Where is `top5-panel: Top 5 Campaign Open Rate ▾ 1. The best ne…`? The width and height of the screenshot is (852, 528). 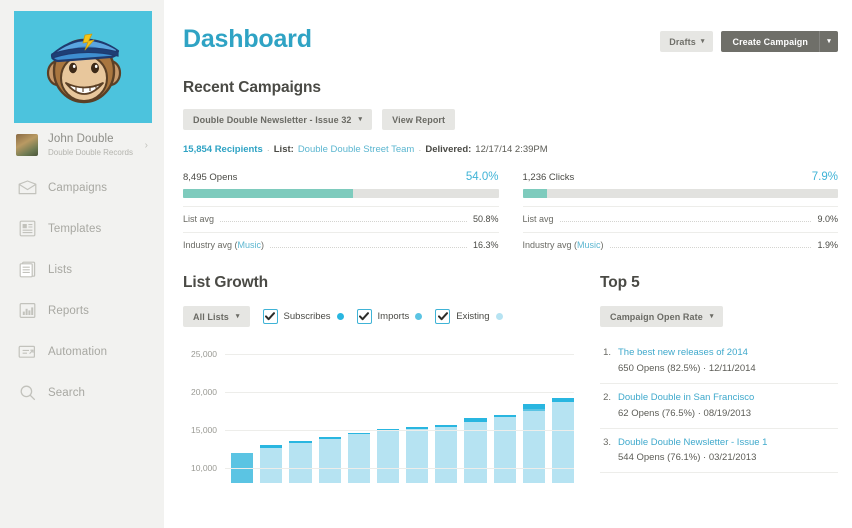 top5-panel: Top 5 Campaign Open Rate ▾ 1. The best ne… is located at coordinates (719, 378).